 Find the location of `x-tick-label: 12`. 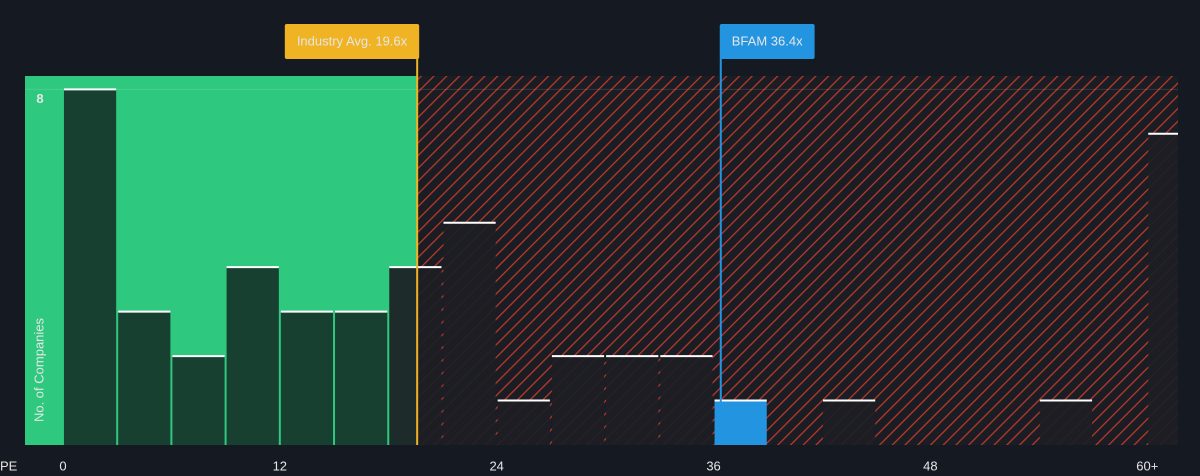

x-tick-label: 12 is located at coordinates (280, 465).